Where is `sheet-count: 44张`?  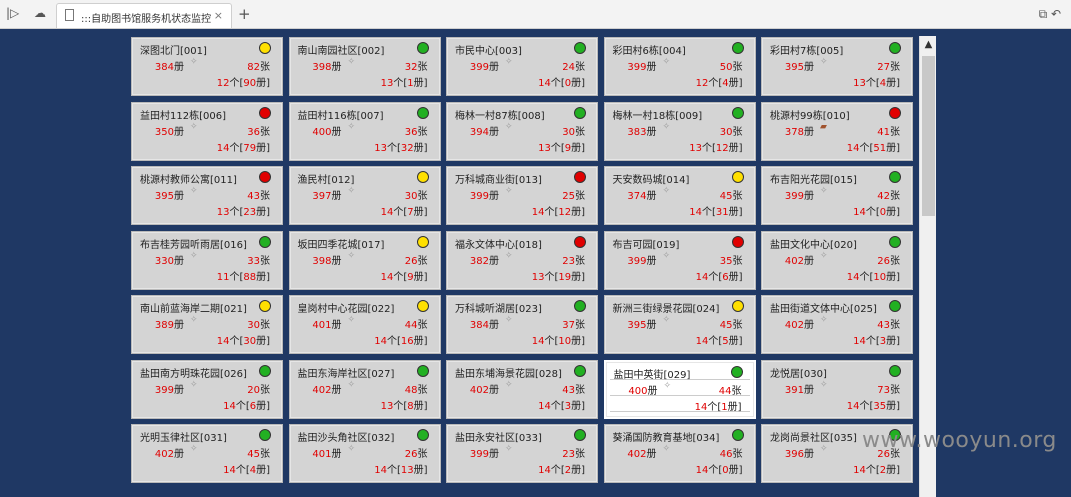
sheet-count: 44张 is located at coordinates (416, 325).